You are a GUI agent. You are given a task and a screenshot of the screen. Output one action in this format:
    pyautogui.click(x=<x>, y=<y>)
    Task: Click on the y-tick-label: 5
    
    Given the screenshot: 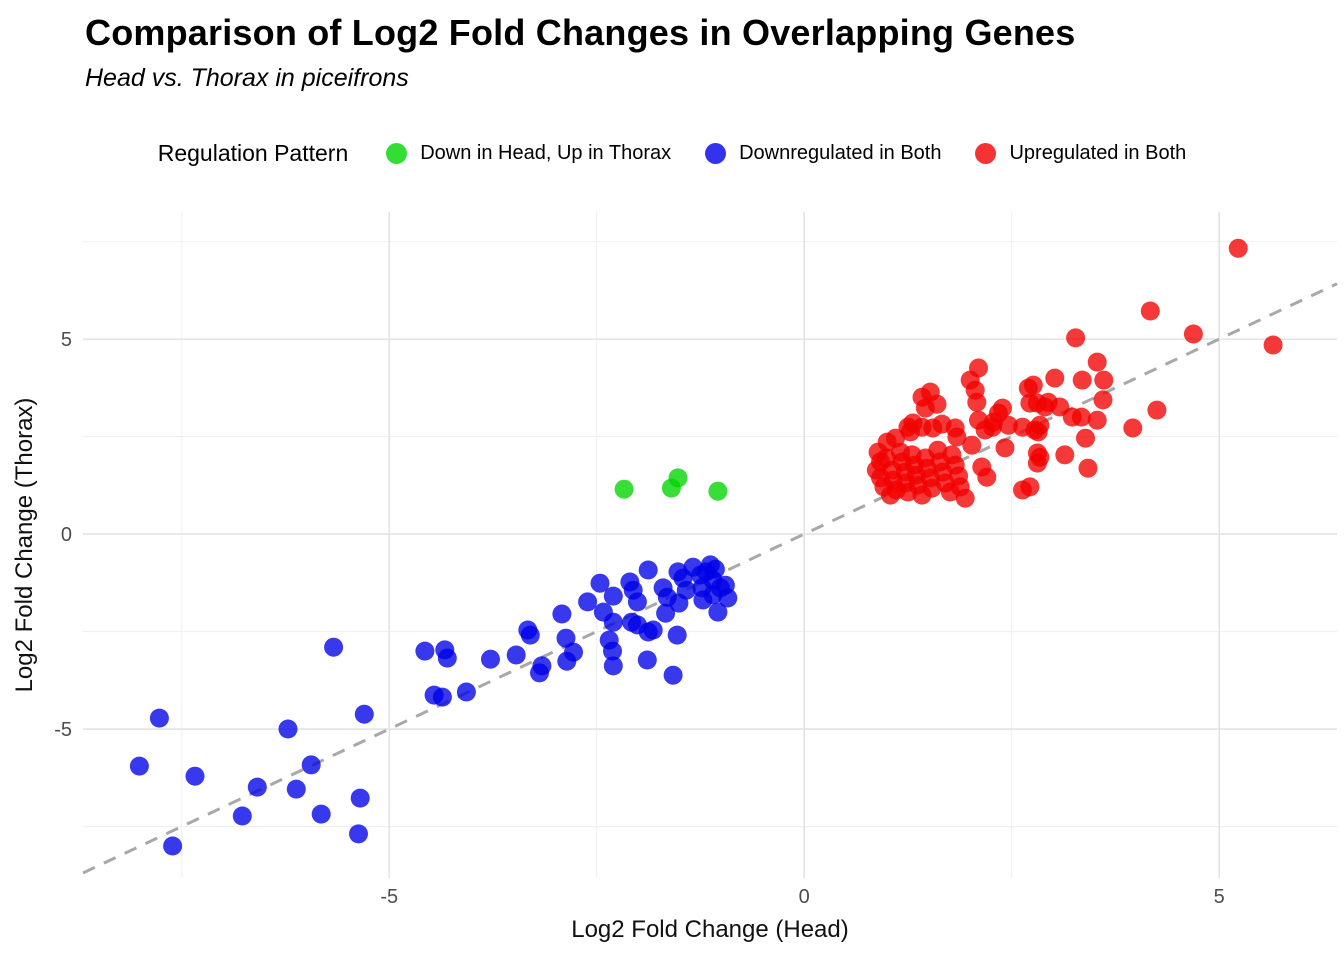 What is the action you would take?
    pyautogui.click(x=66, y=340)
    